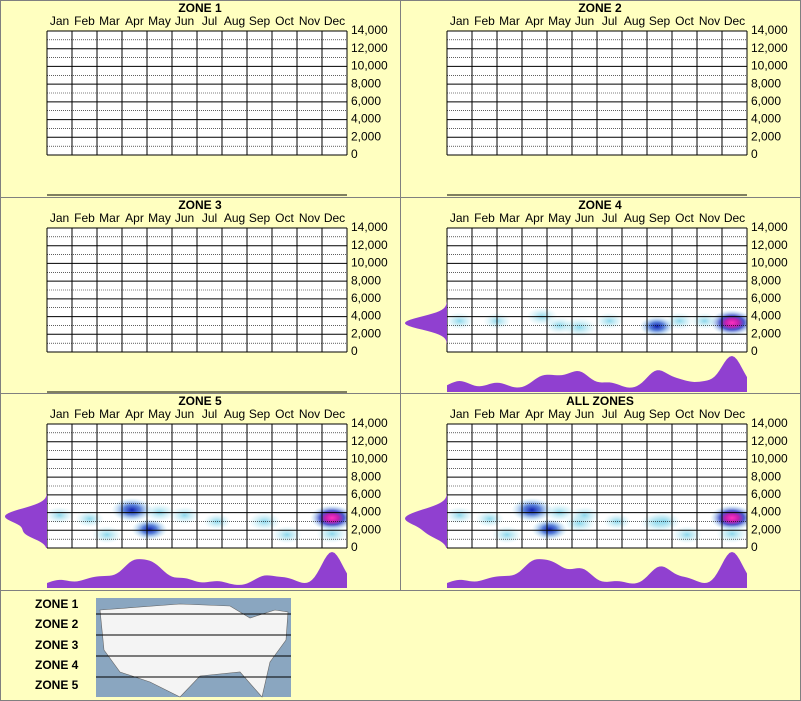  Describe the element at coordinates (600, 401) in the screenshot. I see `panel-title: ALL ZONES` at that location.